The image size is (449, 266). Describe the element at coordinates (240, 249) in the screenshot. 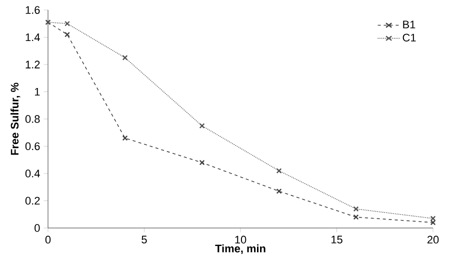

I see `x-axis-title: Time, min` at that location.